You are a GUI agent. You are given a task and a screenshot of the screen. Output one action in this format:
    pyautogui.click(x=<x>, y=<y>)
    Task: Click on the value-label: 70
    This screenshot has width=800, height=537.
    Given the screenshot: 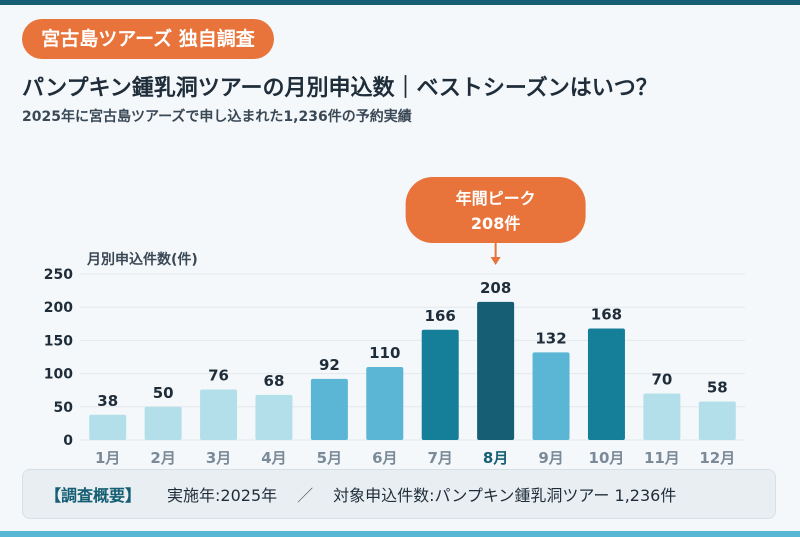 What is the action you would take?
    pyautogui.click(x=661, y=380)
    